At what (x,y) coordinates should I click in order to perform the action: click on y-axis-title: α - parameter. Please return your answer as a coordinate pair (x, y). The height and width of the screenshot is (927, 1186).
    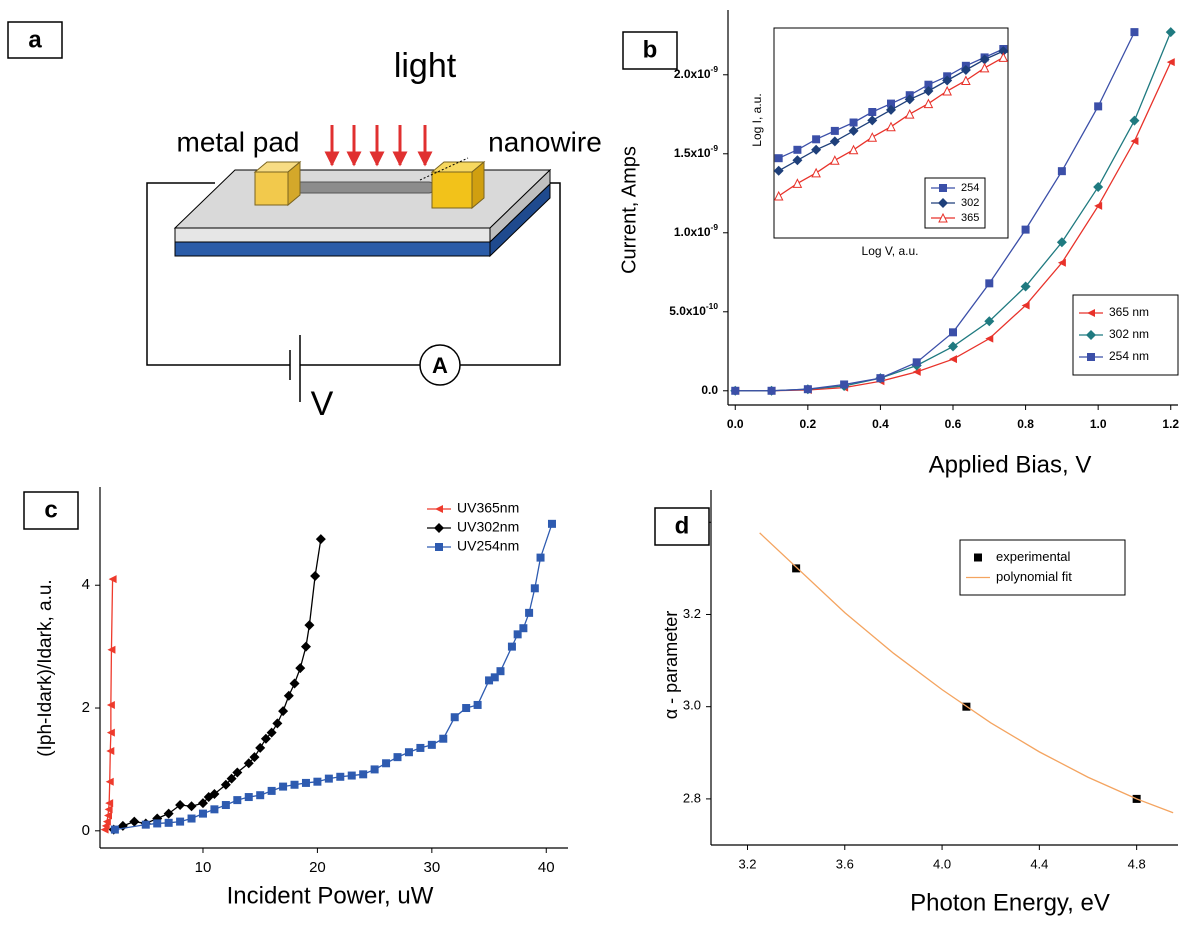
    Looking at the image, I should click on (671, 665).